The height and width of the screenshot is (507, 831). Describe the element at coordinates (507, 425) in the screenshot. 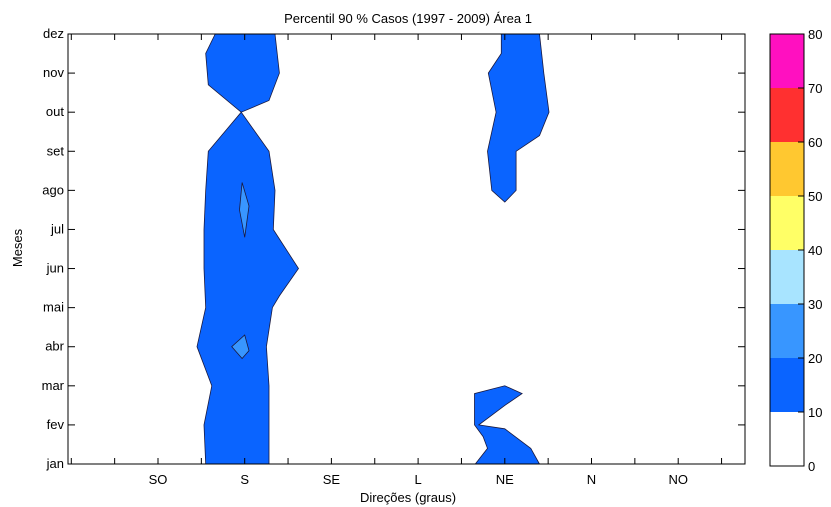

I see `contour-region-ne-lower` at that location.